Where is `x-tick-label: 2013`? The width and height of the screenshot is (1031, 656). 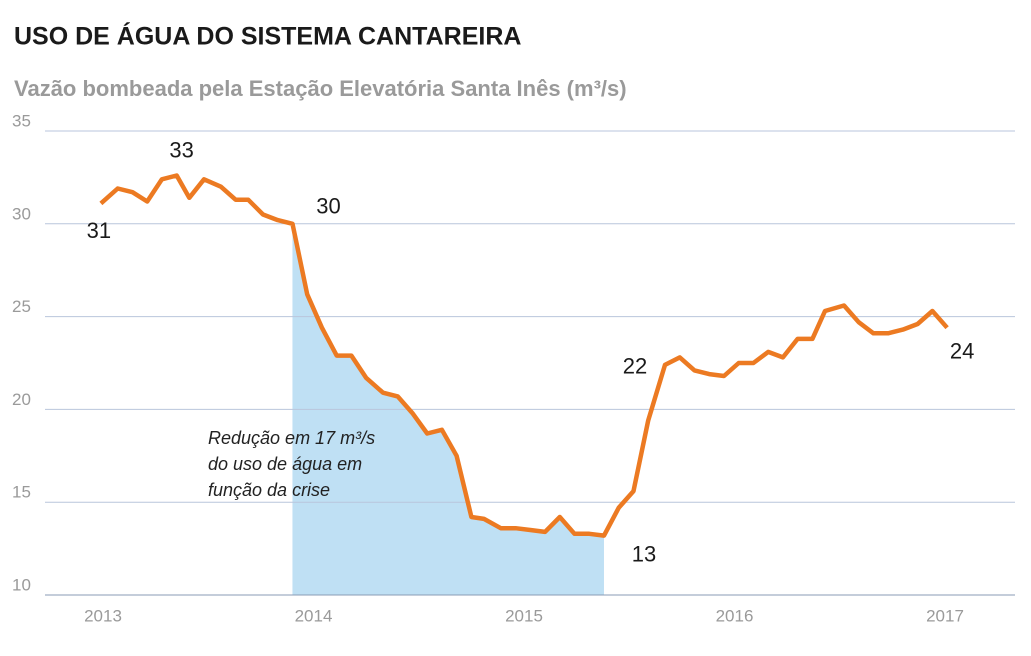
x-tick-label: 2013 is located at coordinates (103, 615).